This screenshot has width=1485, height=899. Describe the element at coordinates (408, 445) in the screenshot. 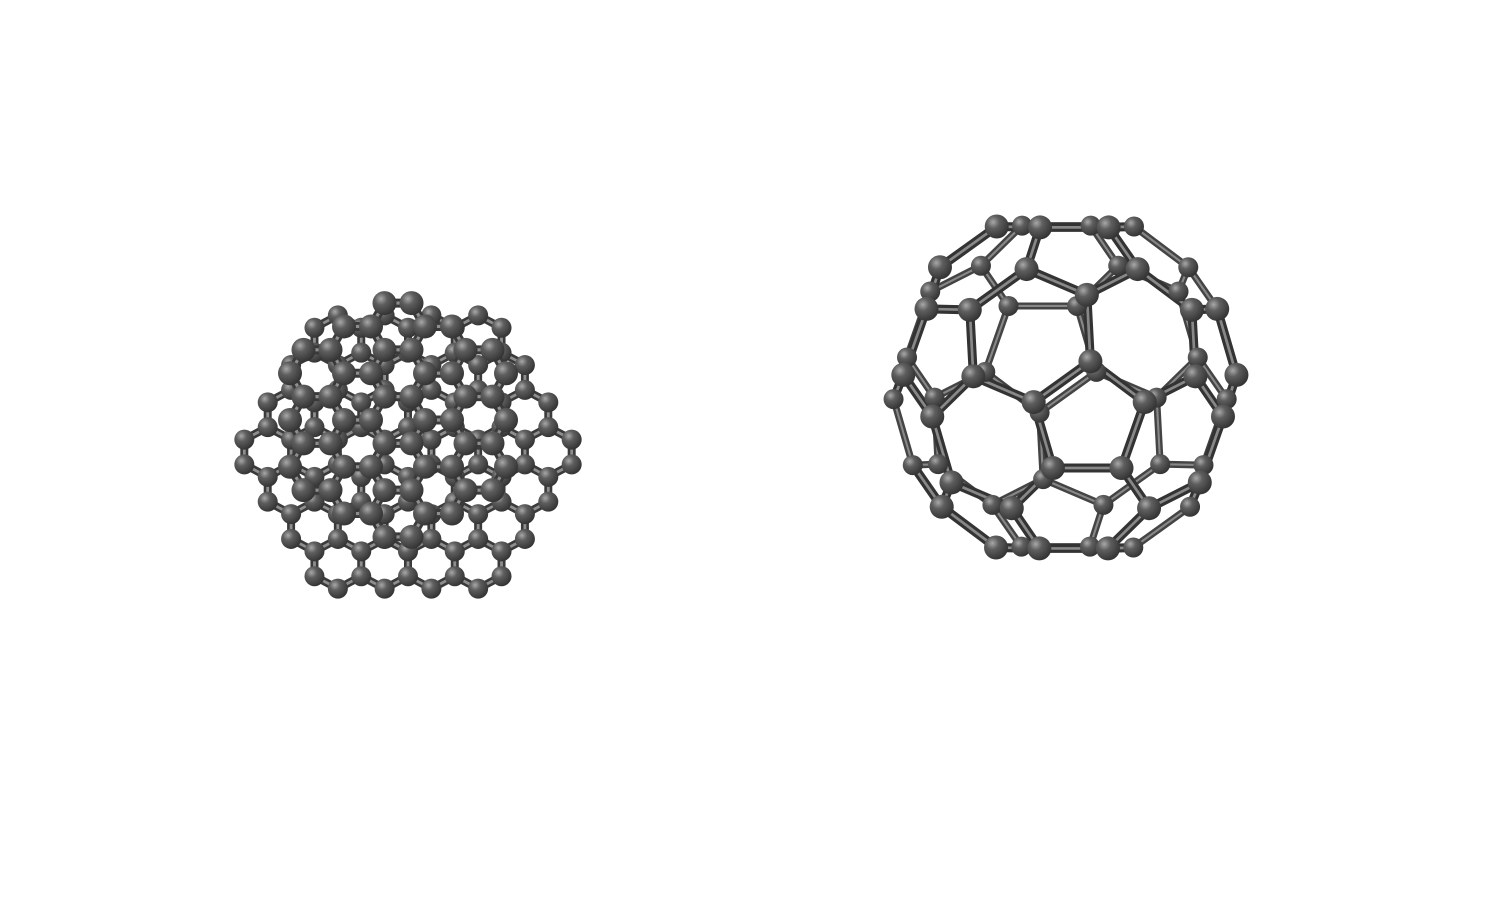

I see `large-fullerene-molecule` at that location.